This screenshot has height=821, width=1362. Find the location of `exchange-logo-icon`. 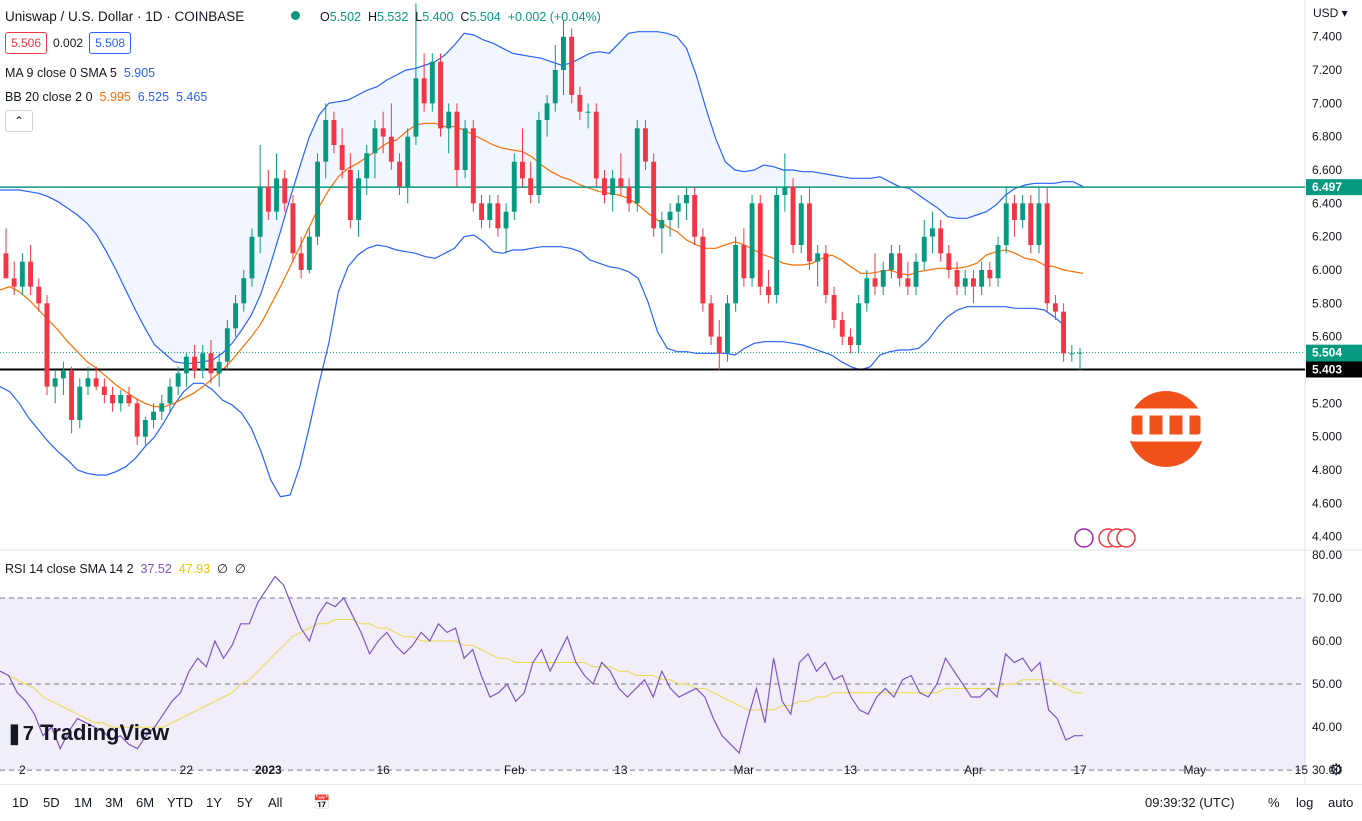

exchange-logo-icon is located at coordinates (1166, 429).